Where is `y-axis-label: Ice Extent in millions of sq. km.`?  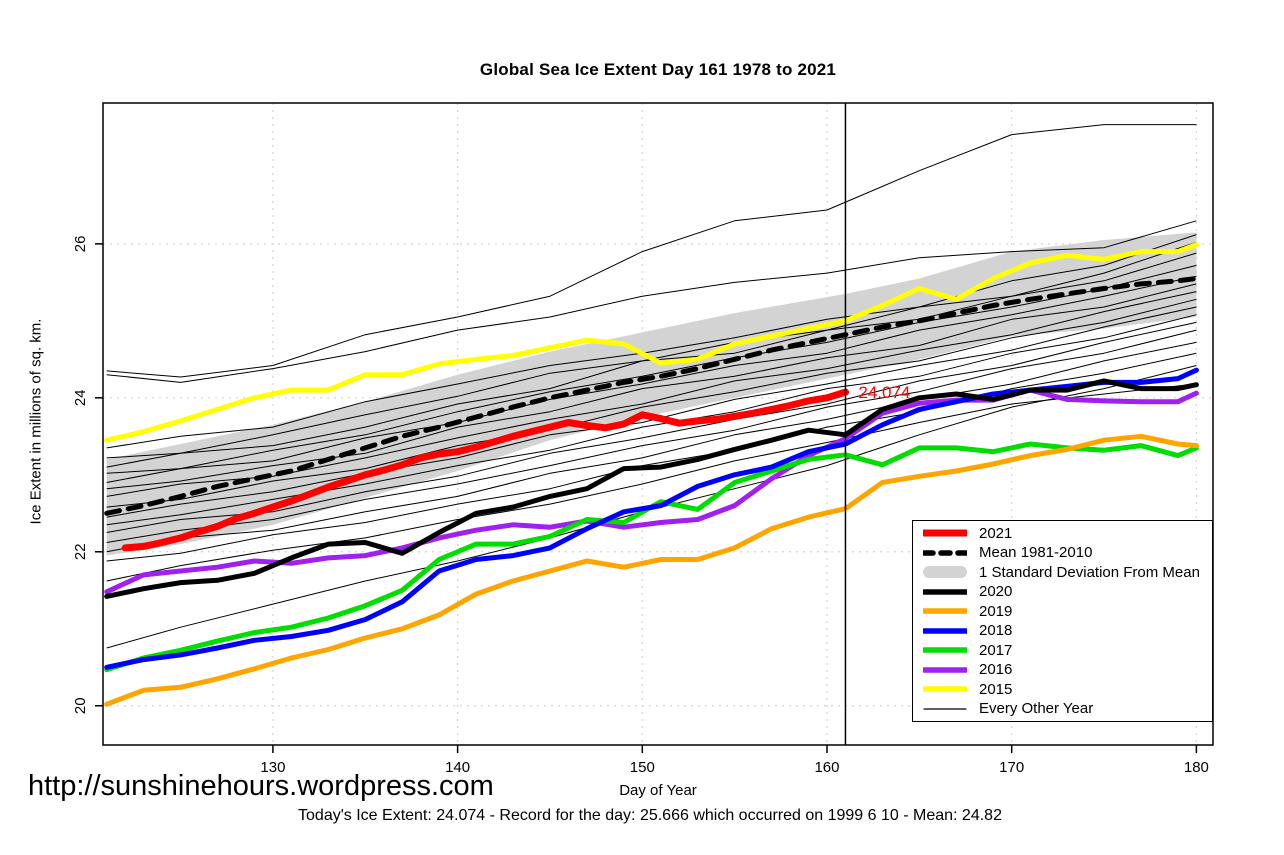
y-axis-label: Ice Extent in millions of sq. km. is located at coordinates (36, 421).